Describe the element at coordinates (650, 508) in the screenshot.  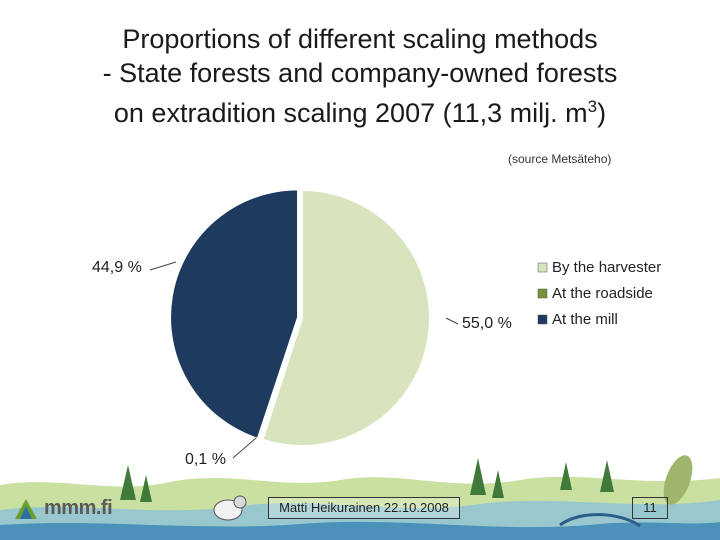
I see `page-number: 11` at that location.